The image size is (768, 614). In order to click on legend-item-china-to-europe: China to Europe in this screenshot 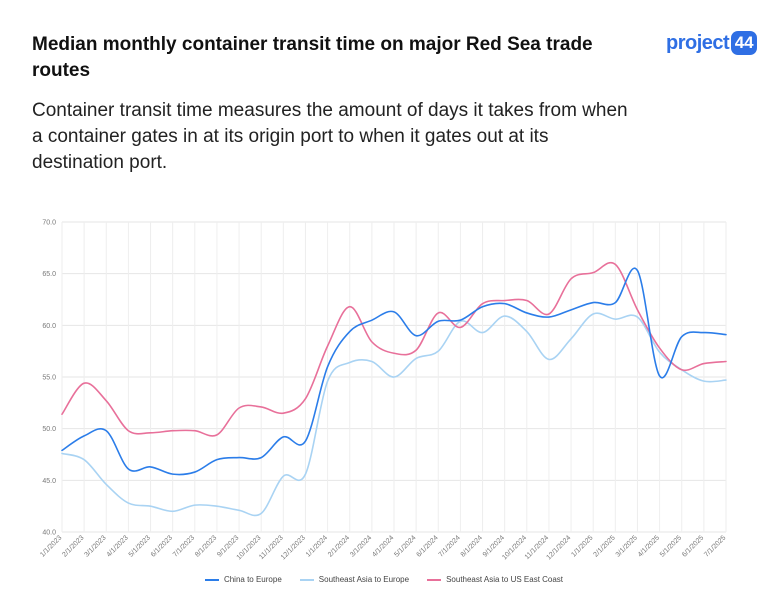, I will do `click(243, 579)`.